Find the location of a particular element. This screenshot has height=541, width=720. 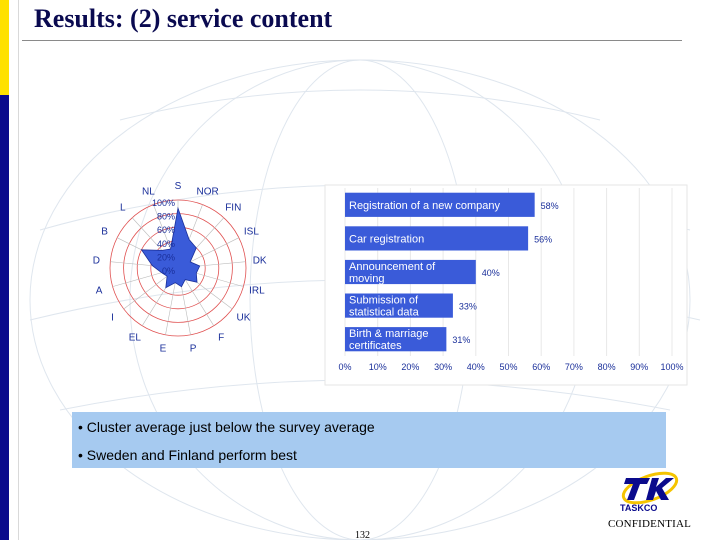

bar-category-label-5: Birth & marriage certificates is located at coordinates (388, 340).